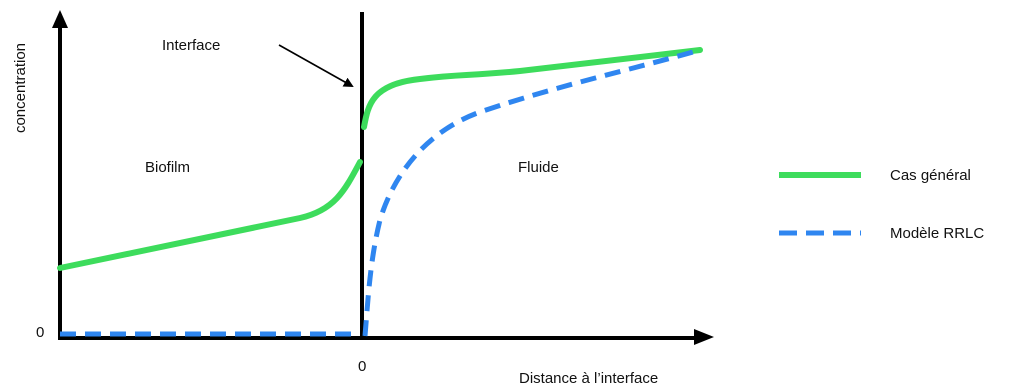  I want to click on general-case-curve-fluid, so click(532, 88).